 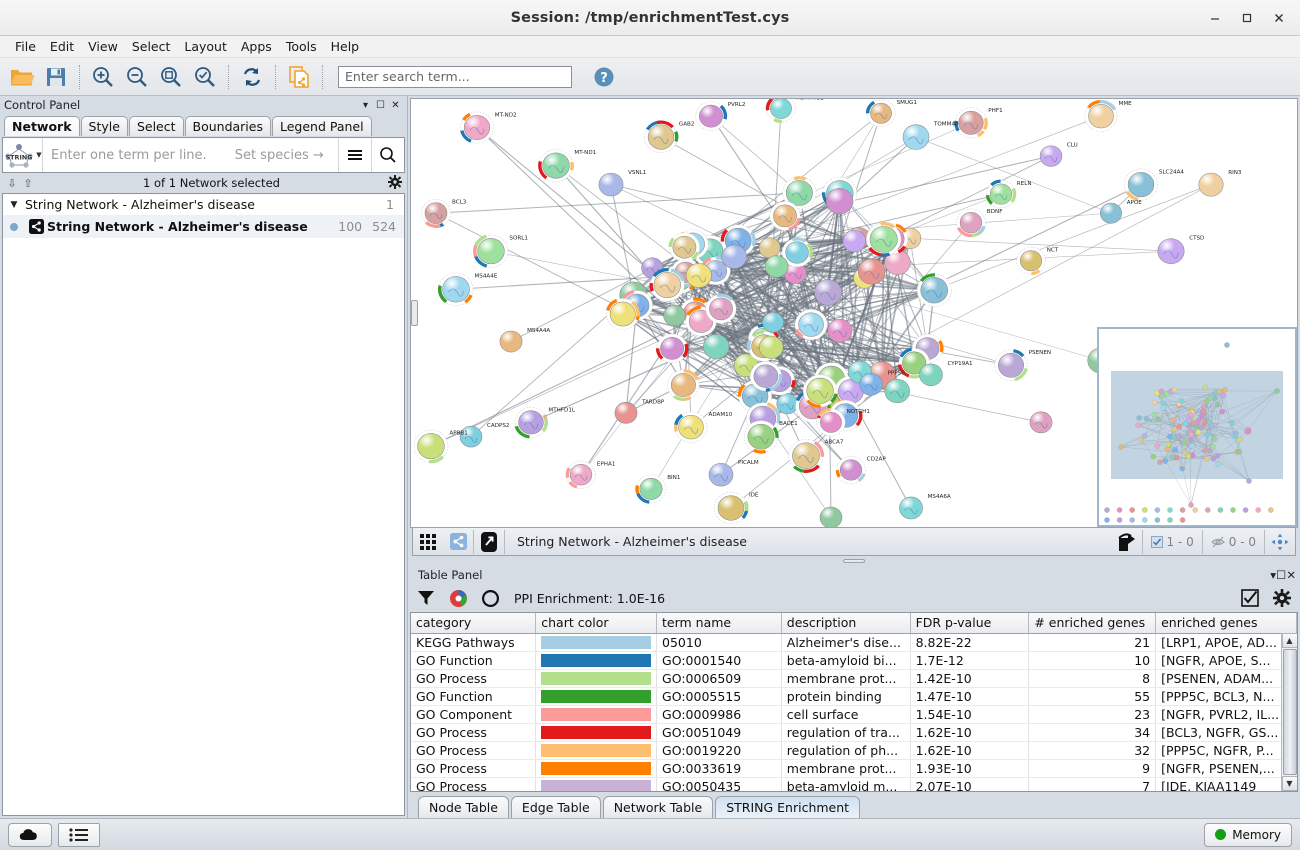 What do you see at coordinates (79, 834) in the screenshot?
I see `list-icon` at bounding box center [79, 834].